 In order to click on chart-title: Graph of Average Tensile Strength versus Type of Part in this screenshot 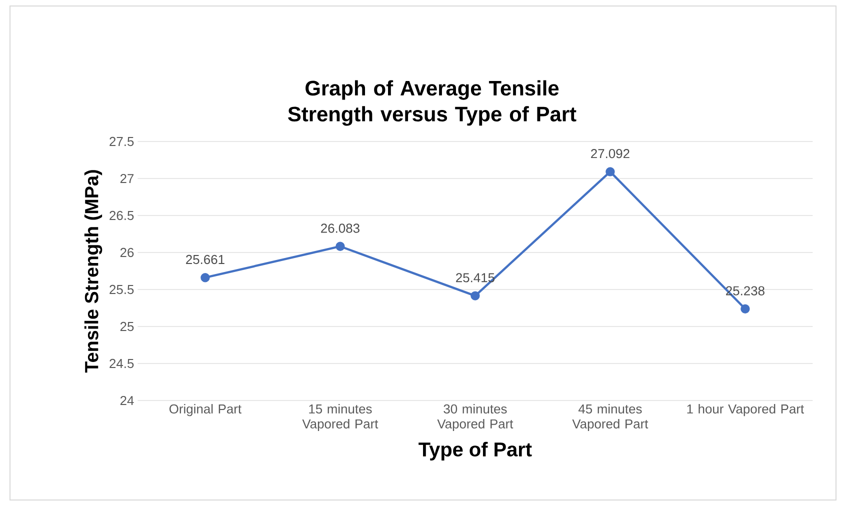, I will do `click(432, 103)`.